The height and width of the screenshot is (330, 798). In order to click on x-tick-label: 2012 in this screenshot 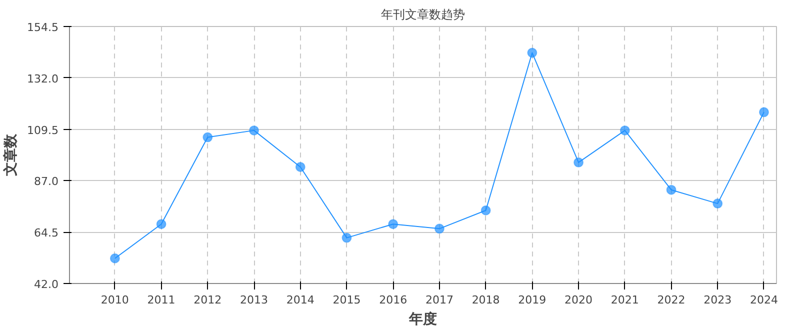, I will do `click(208, 300)`.